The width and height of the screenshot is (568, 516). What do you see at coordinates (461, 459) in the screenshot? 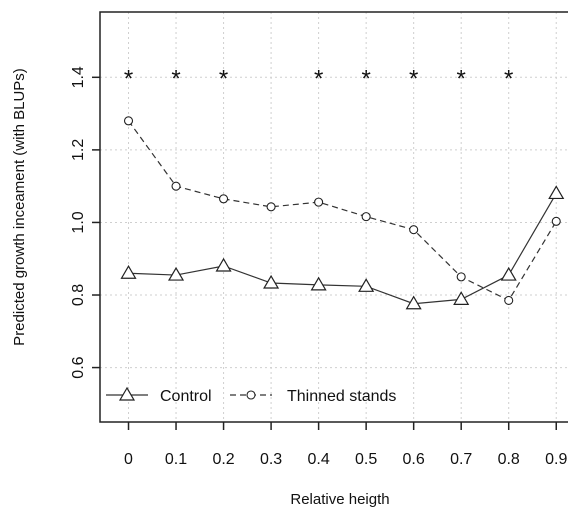
I see `x-tick-label: 0.7` at bounding box center [461, 459].